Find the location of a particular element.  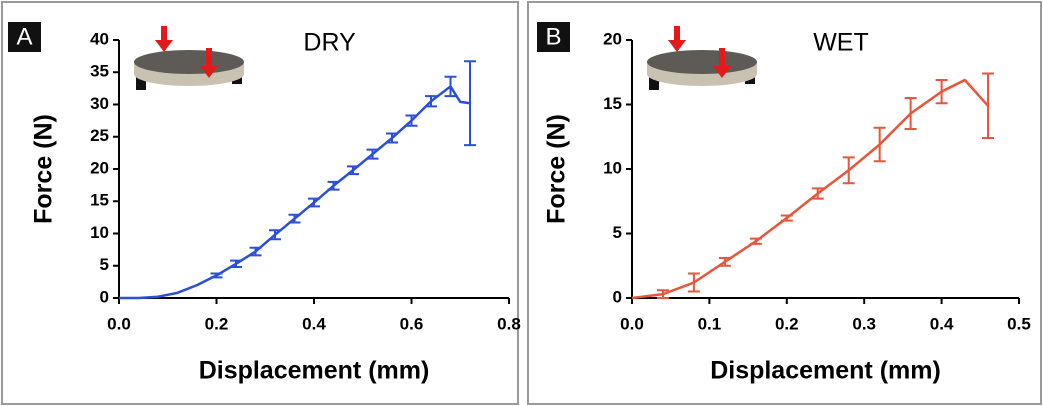

x-tick-label: 0.6 is located at coordinates (412, 323).